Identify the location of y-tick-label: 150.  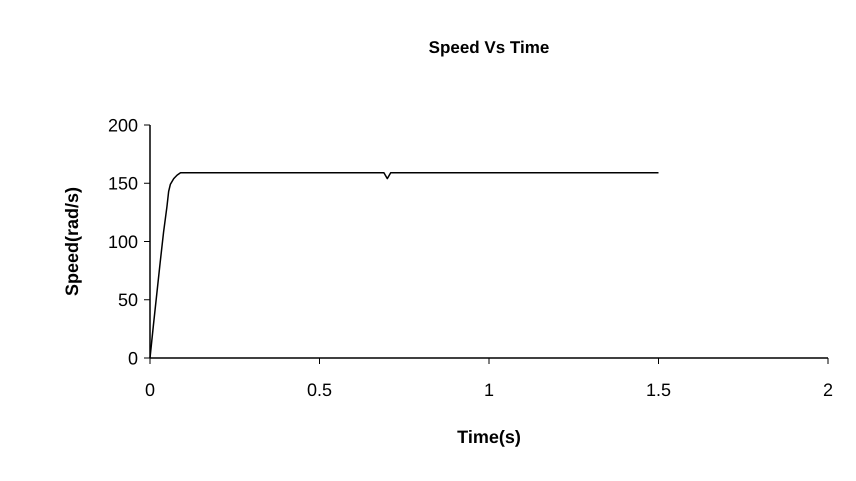
(123, 184).